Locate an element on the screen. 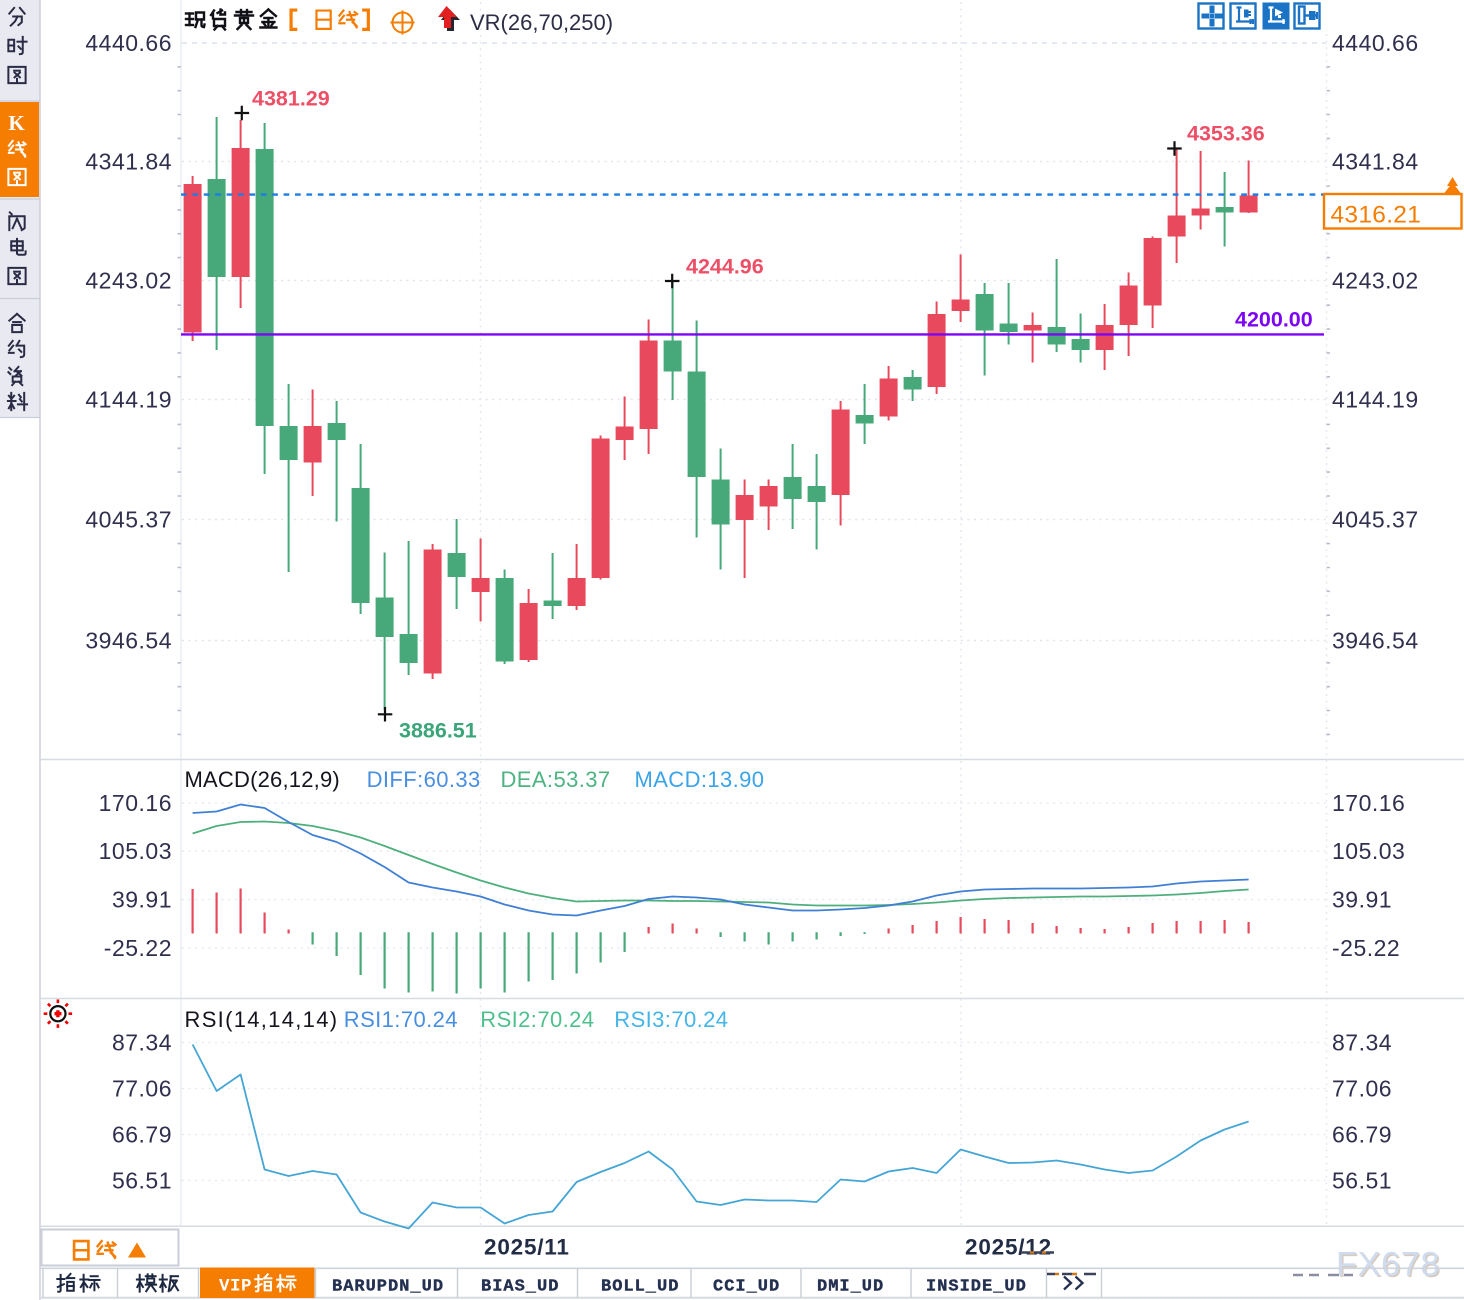 This screenshot has width=1464, height=1300. svg-text: 4244.96 is located at coordinates (725, 267).